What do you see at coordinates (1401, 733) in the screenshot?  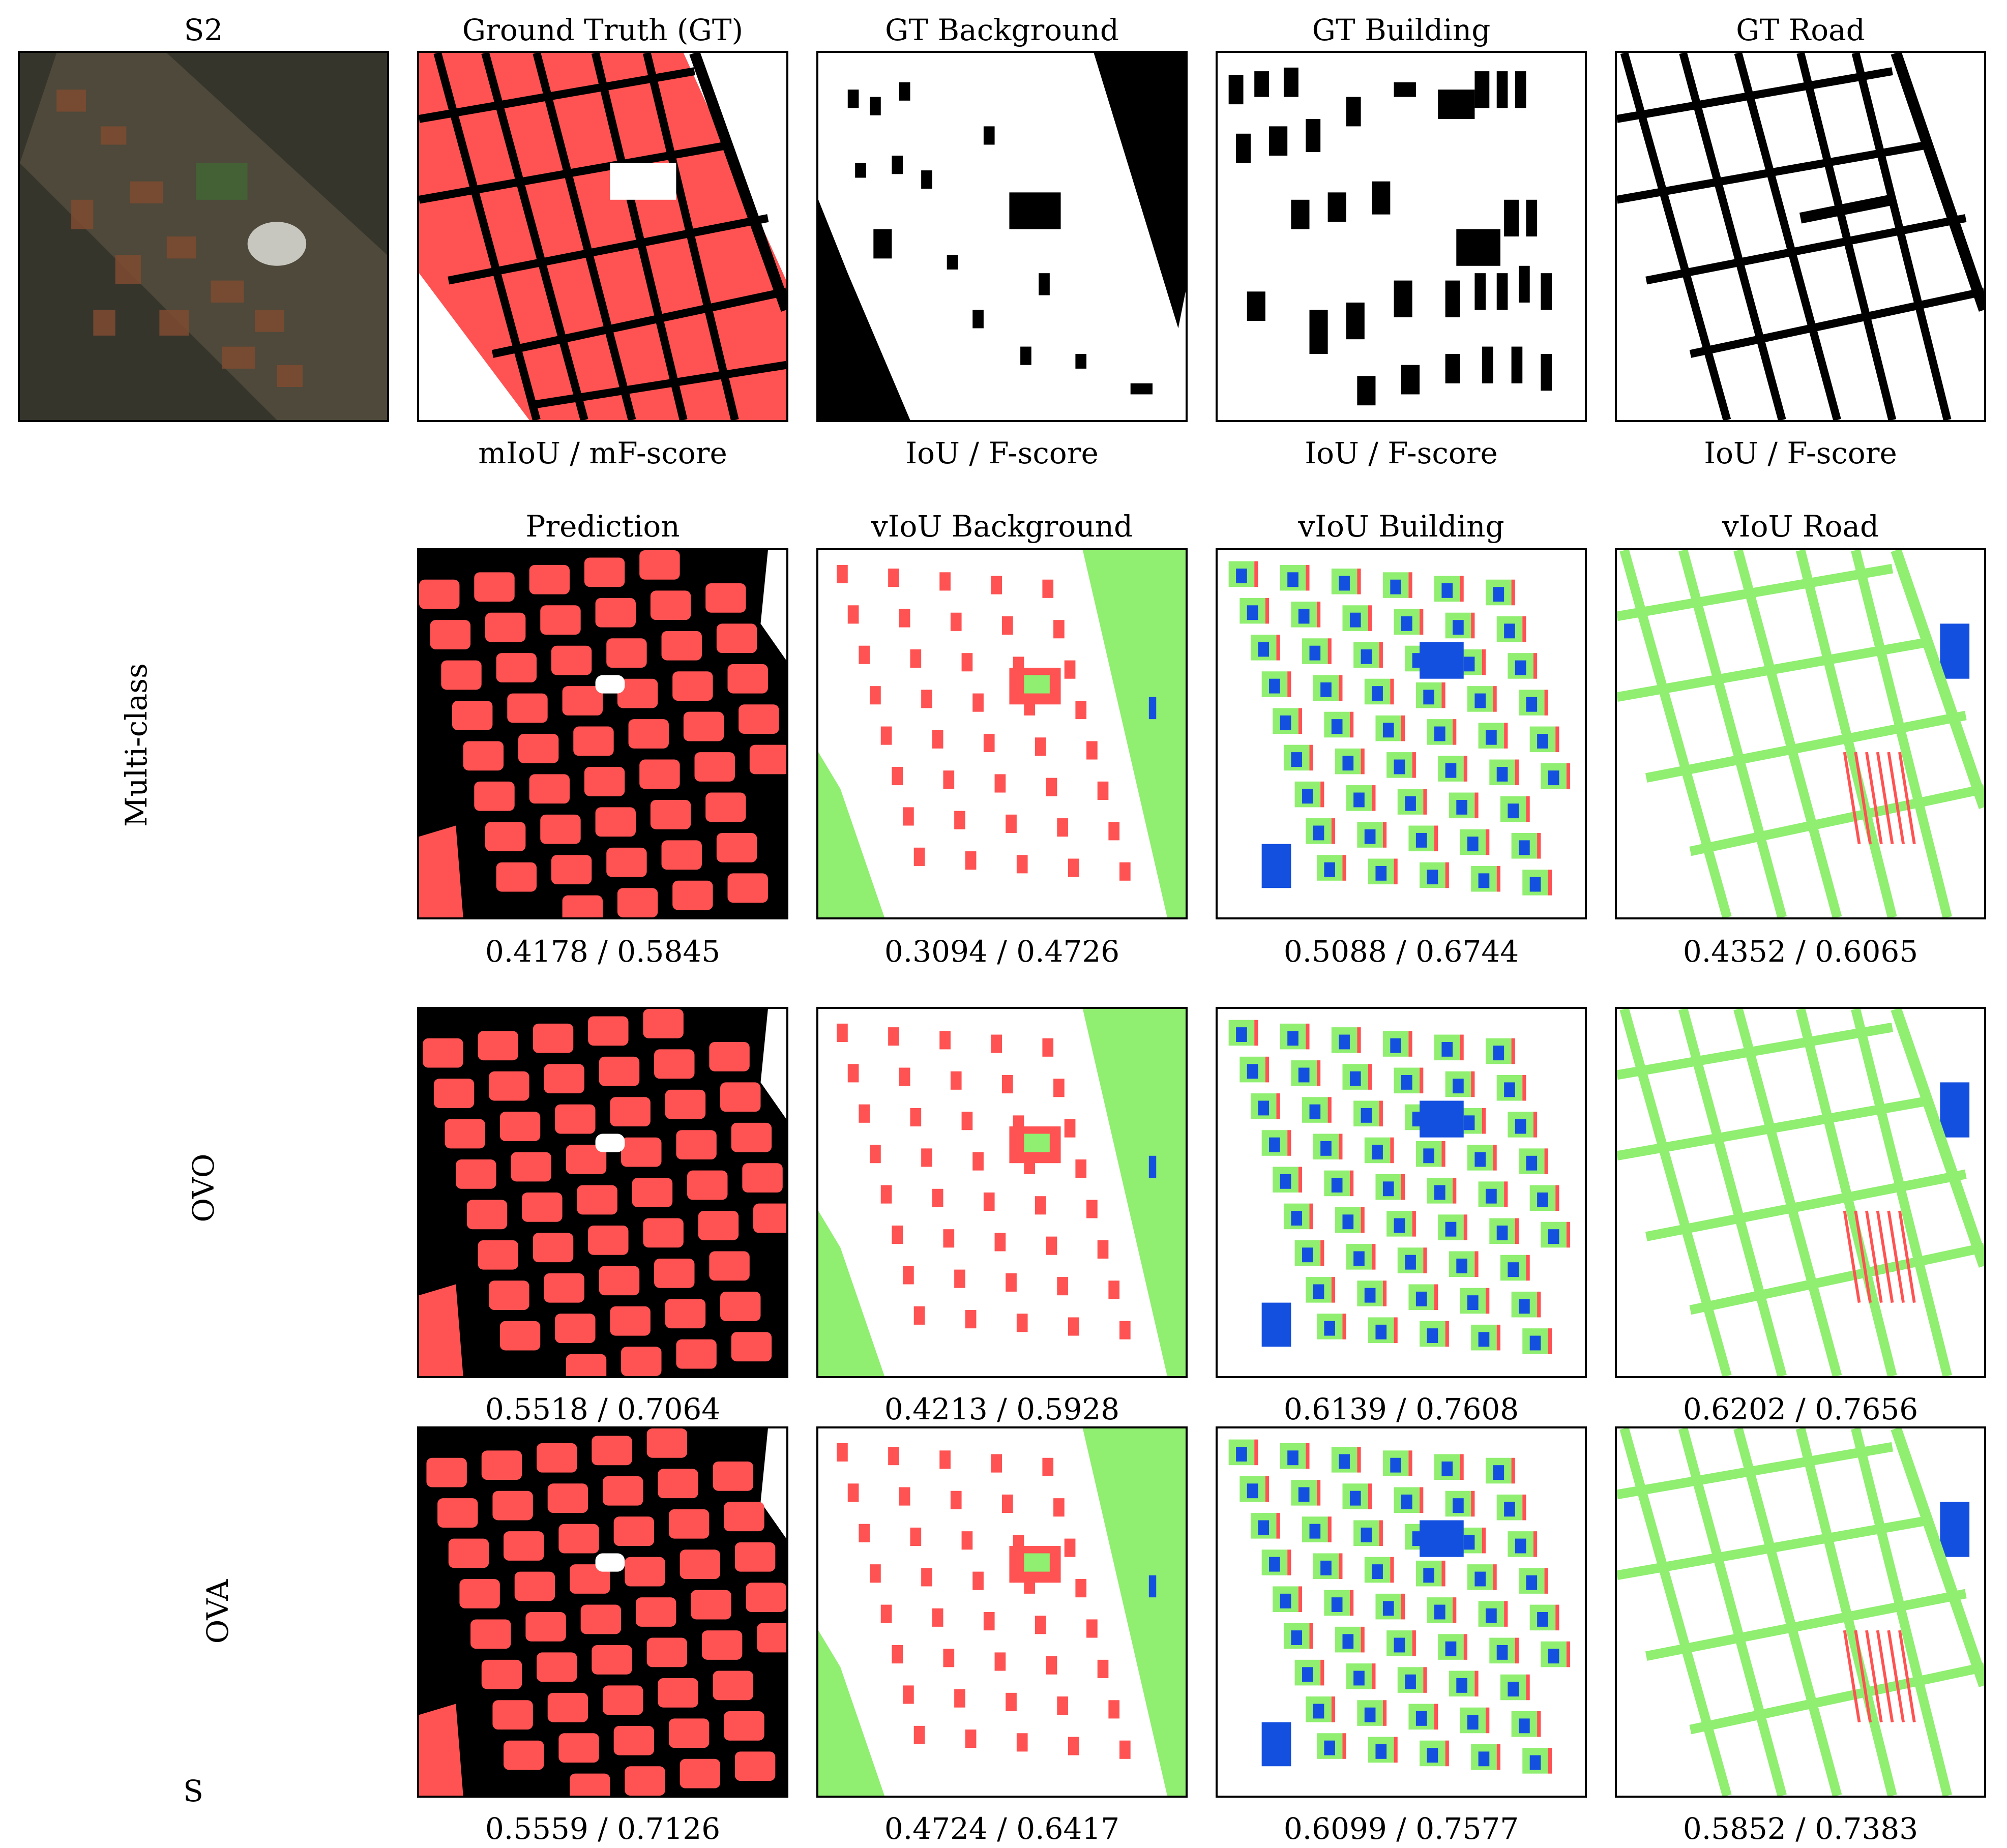 I see `multi-class-viou-building-panel` at bounding box center [1401, 733].